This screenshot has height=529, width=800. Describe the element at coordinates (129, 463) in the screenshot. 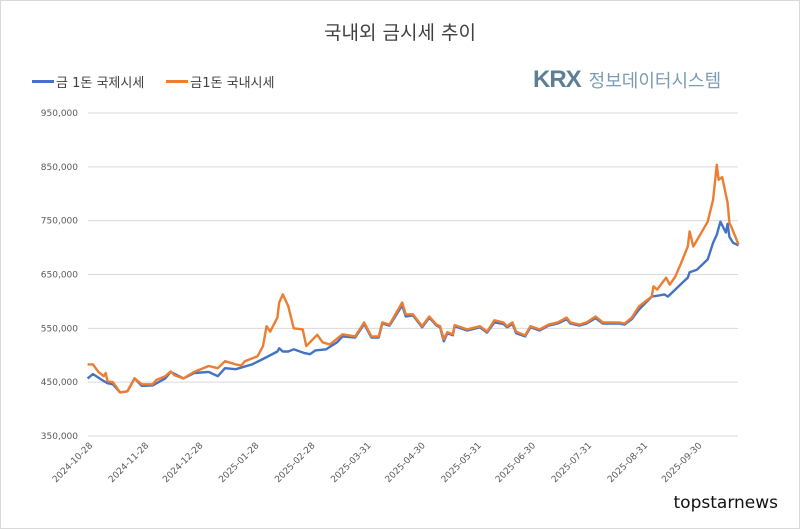

I see `x-tick-label: 2024-11-28` at that location.